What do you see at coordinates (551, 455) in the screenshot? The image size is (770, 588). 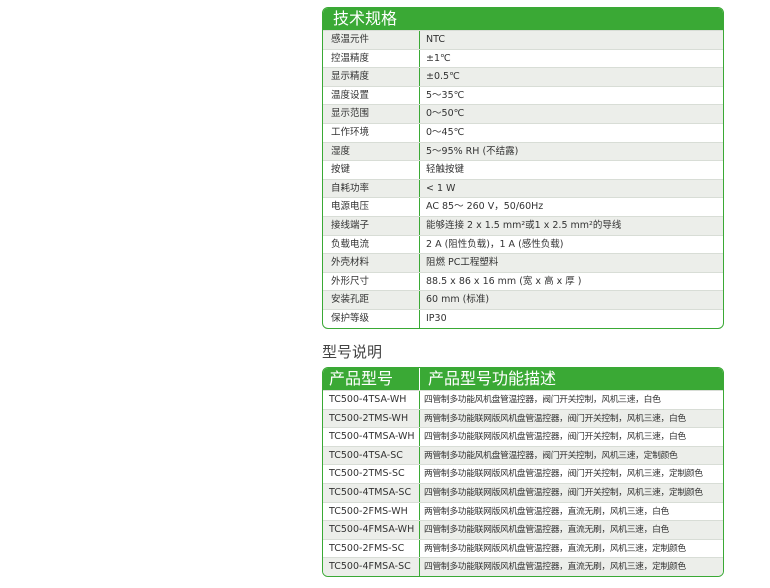 I see `table-cell: 两管制多功能风机盘管温控器，阀门开关控制，风机三速，定制颜色` at bounding box center [551, 455].